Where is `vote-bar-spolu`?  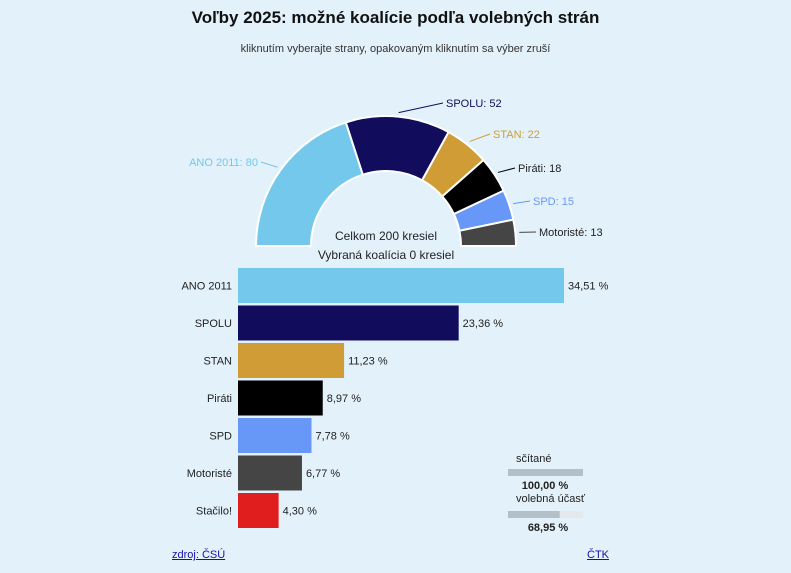 vote-bar-spolu is located at coordinates (348, 323).